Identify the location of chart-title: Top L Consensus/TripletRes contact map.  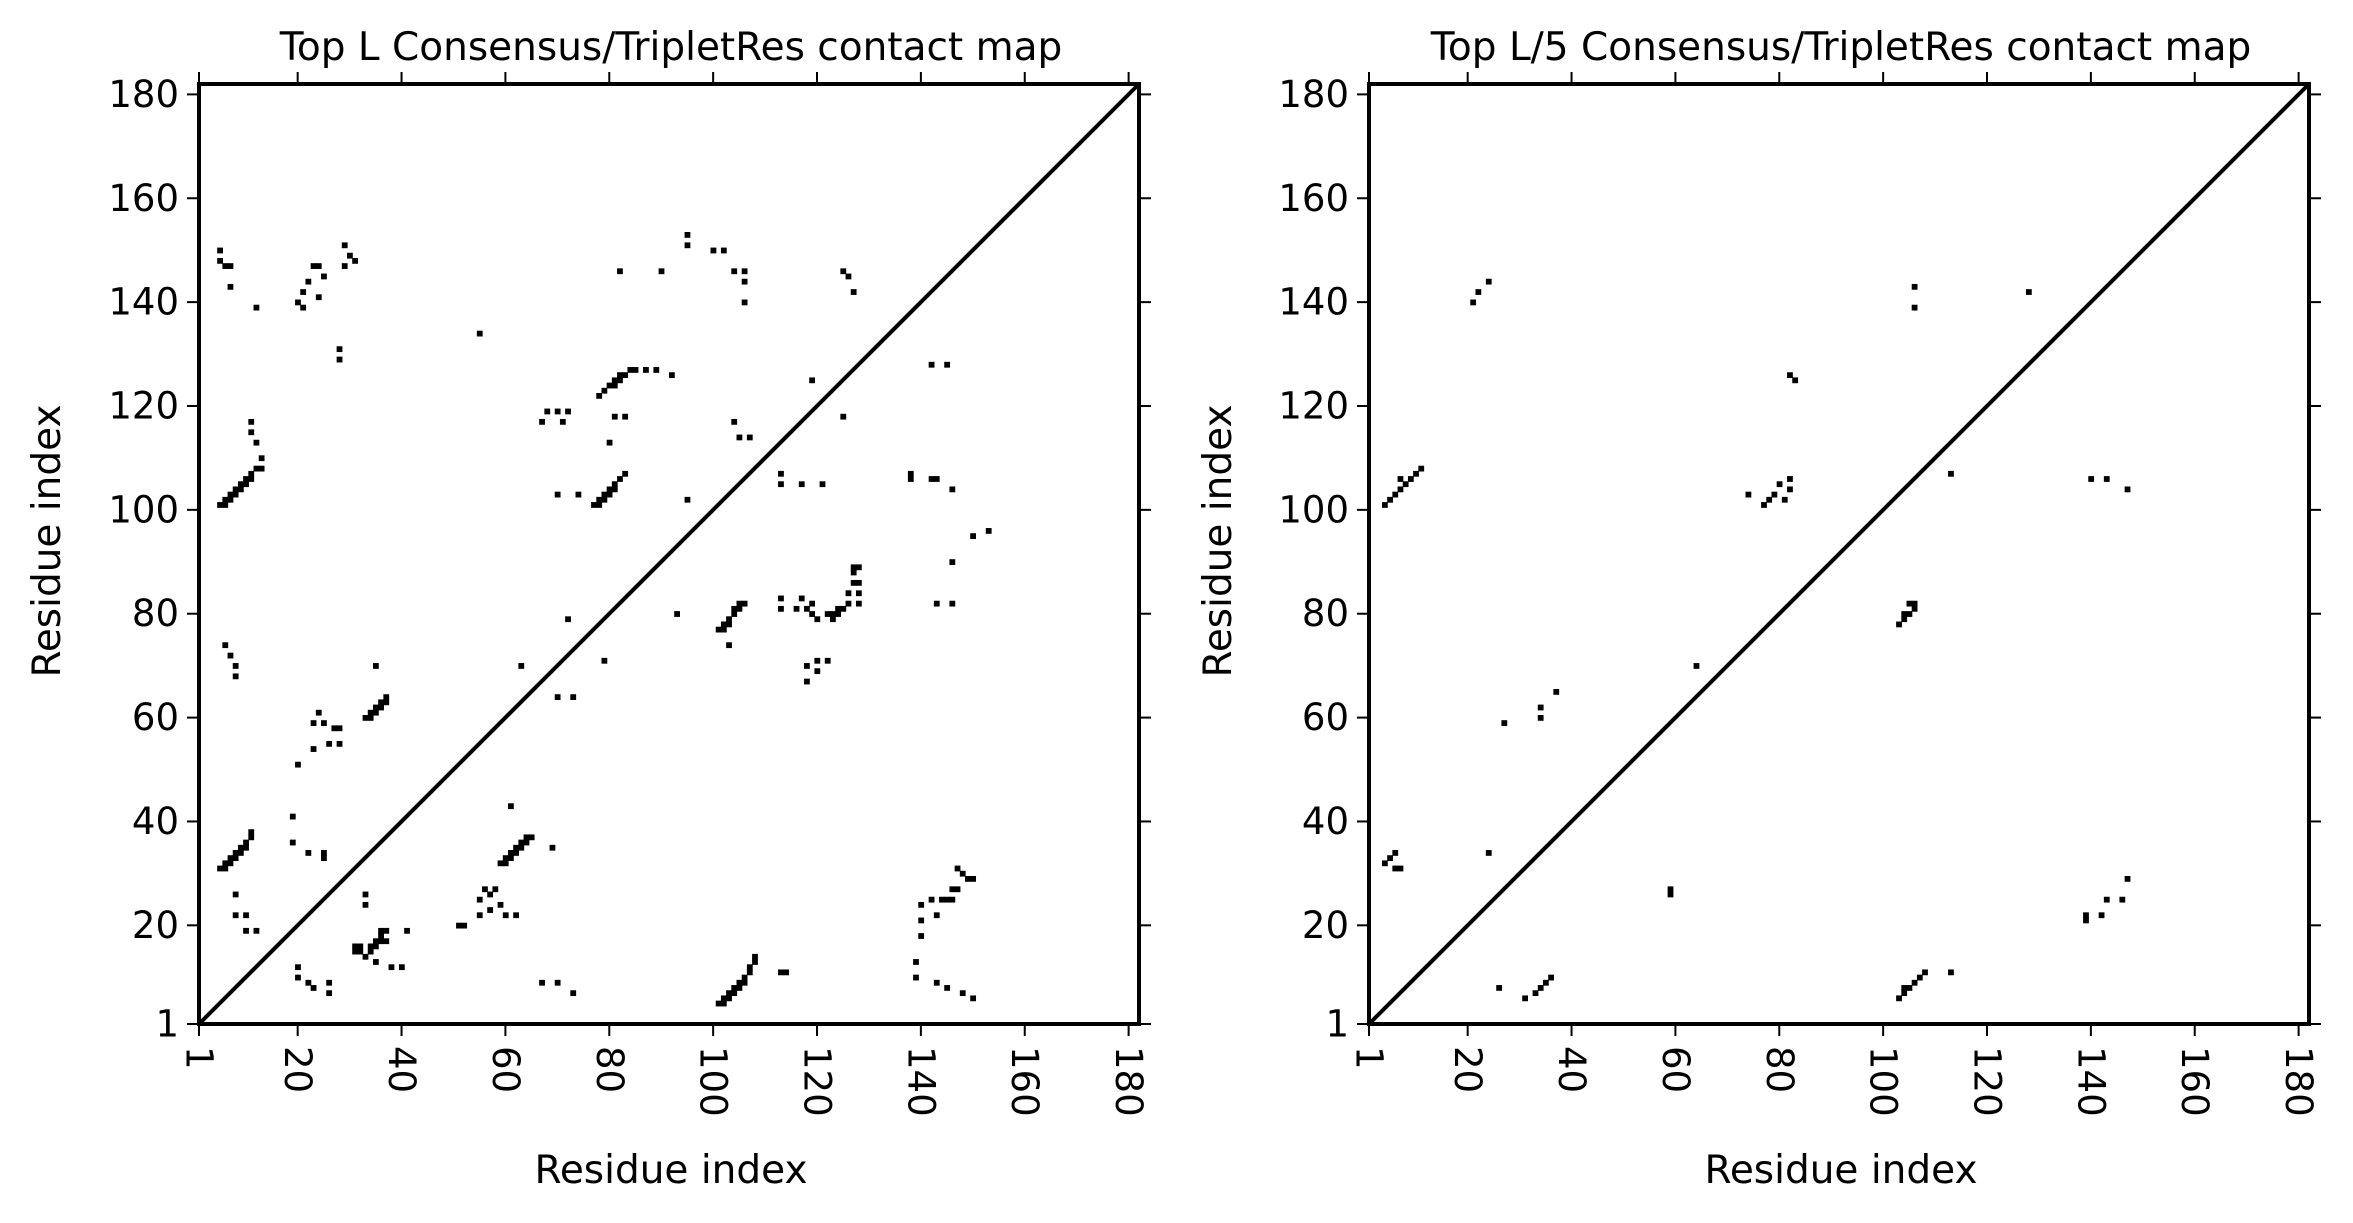
(671, 47).